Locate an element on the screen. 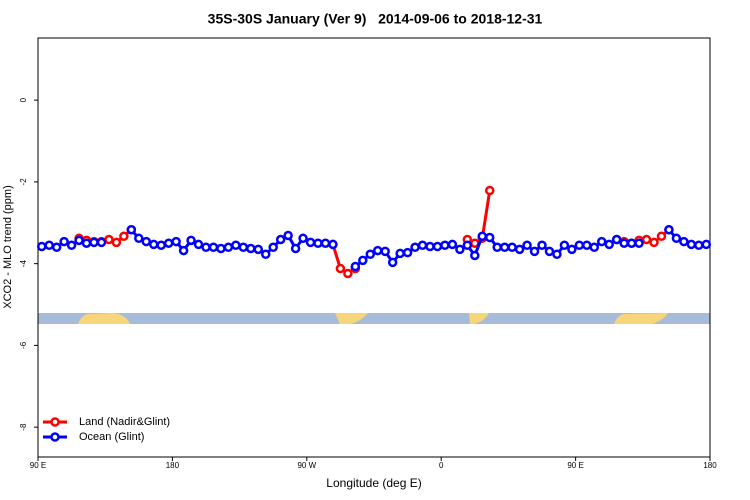 The height and width of the screenshot is (500, 750). x-axis-label: Longitude (deg E) is located at coordinates (373, 483).